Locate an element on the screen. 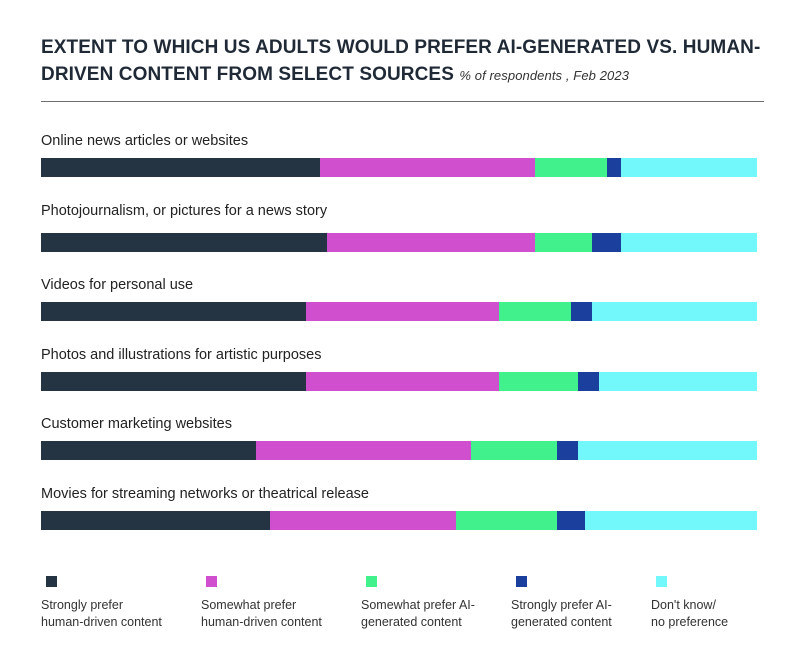 The width and height of the screenshot is (786, 648). legend-label-line: Somewhat prefer AI- is located at coordinates (418, 605).